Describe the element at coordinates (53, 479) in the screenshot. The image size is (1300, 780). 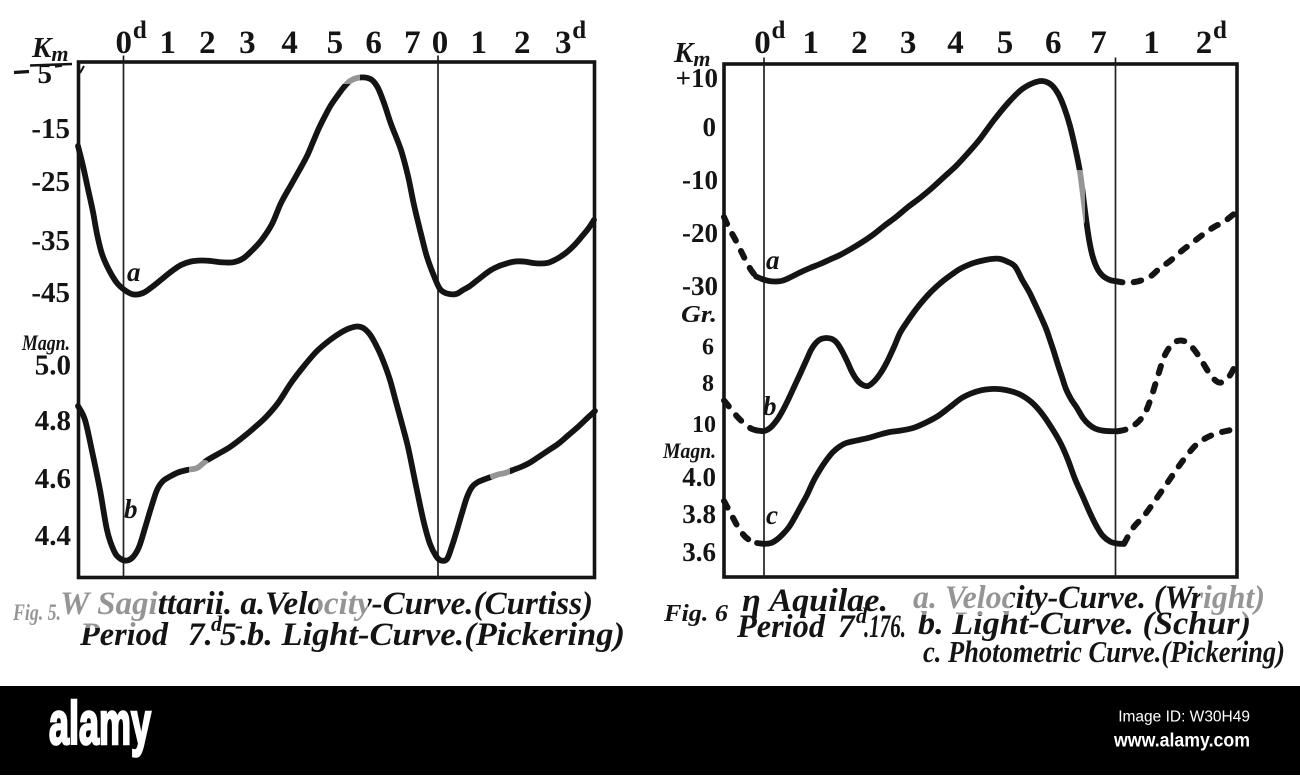
I see `svg-text: 4.6` at that location.